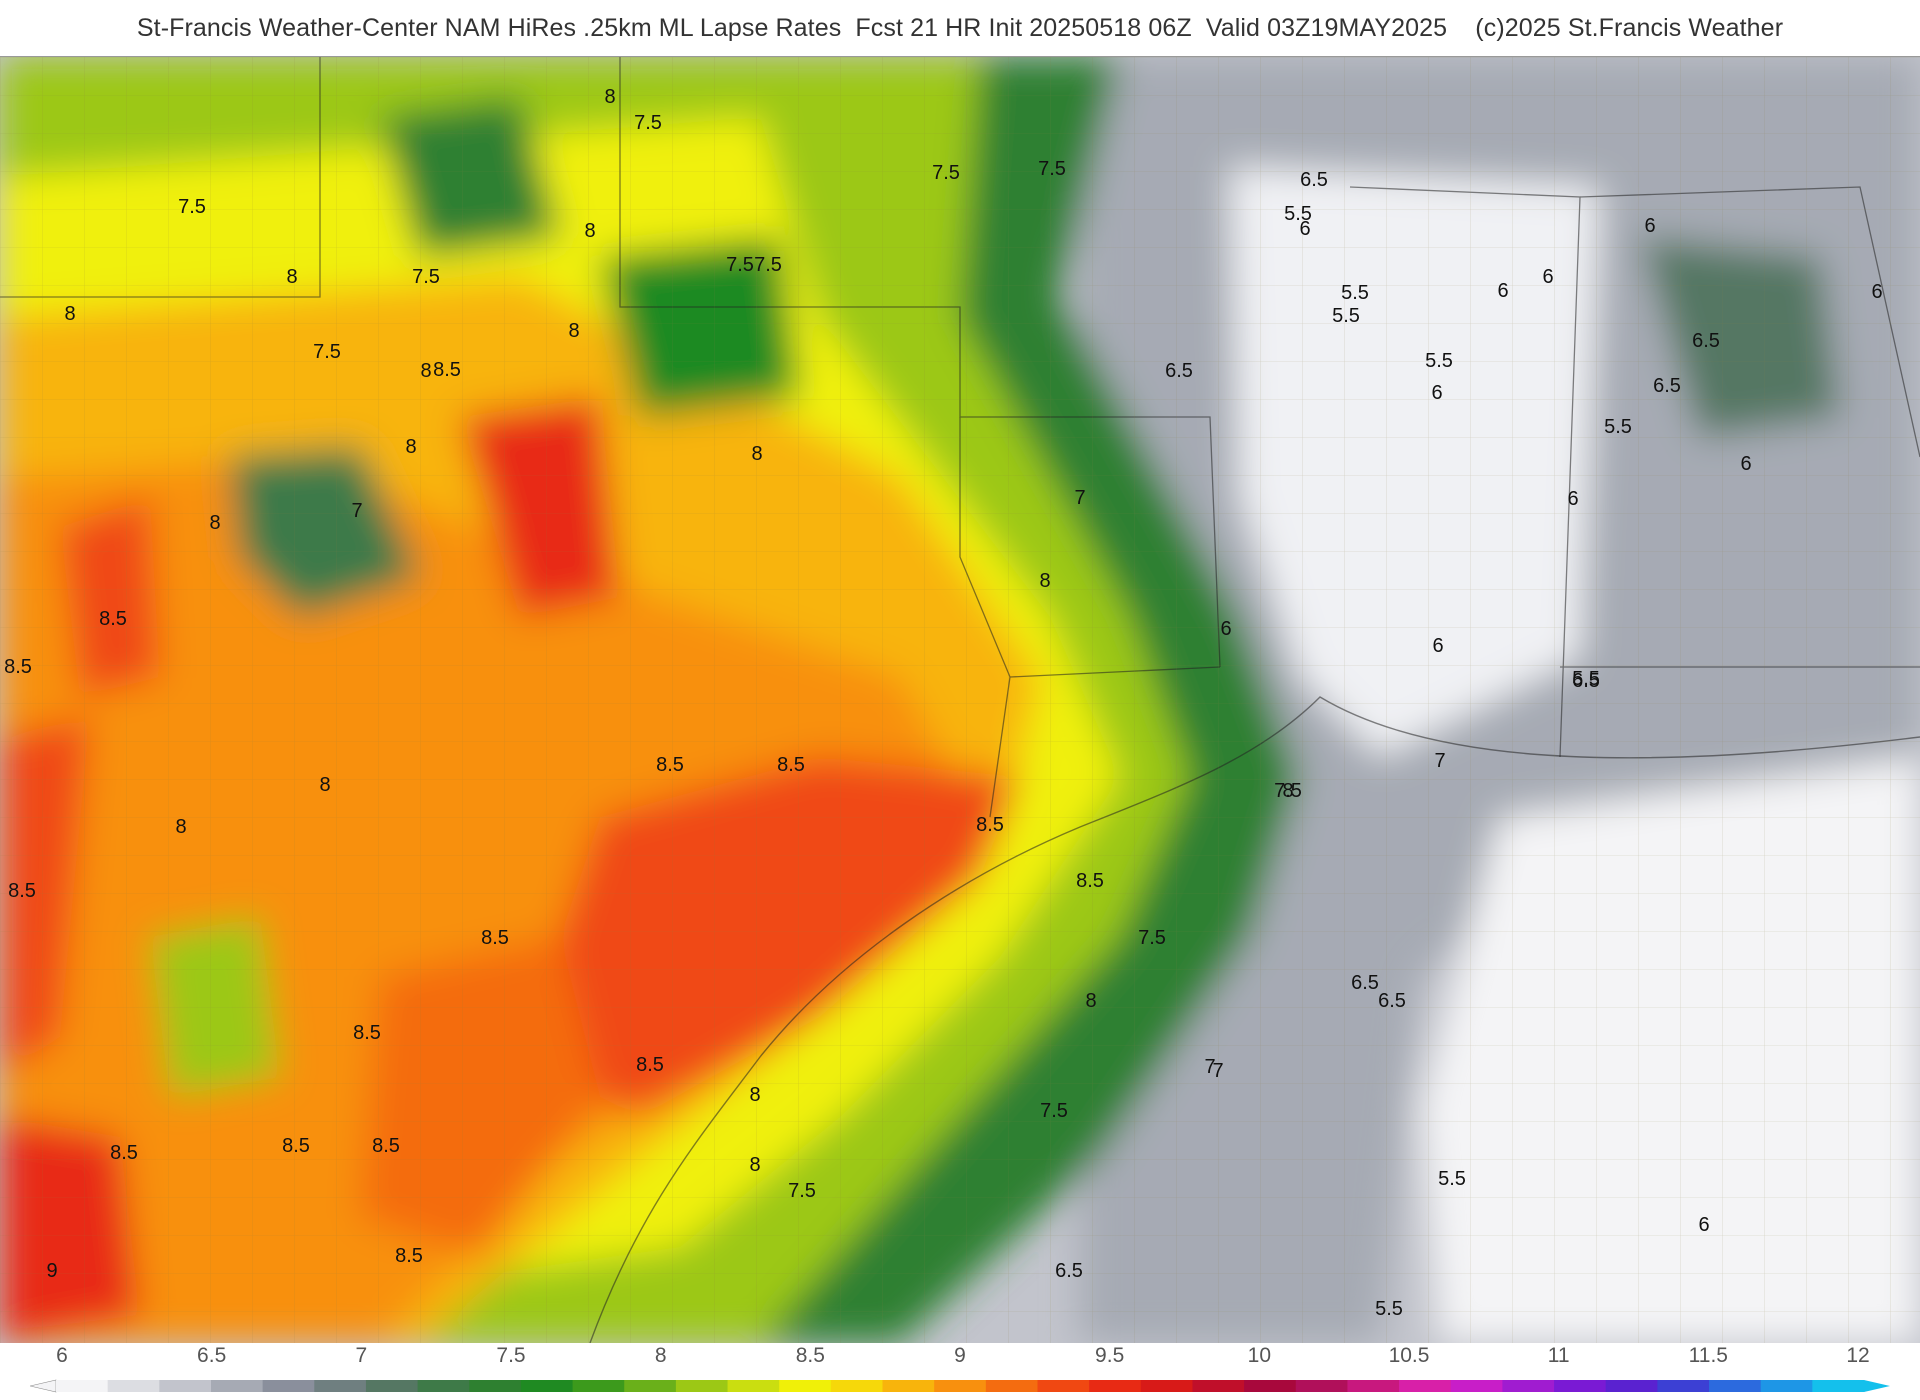 The width and height of the screenshot is (1920, 1400). Describe the element at coordinates (361, 1355) in the screenshot. I see `colorbar-tick-label: 7` at that location.